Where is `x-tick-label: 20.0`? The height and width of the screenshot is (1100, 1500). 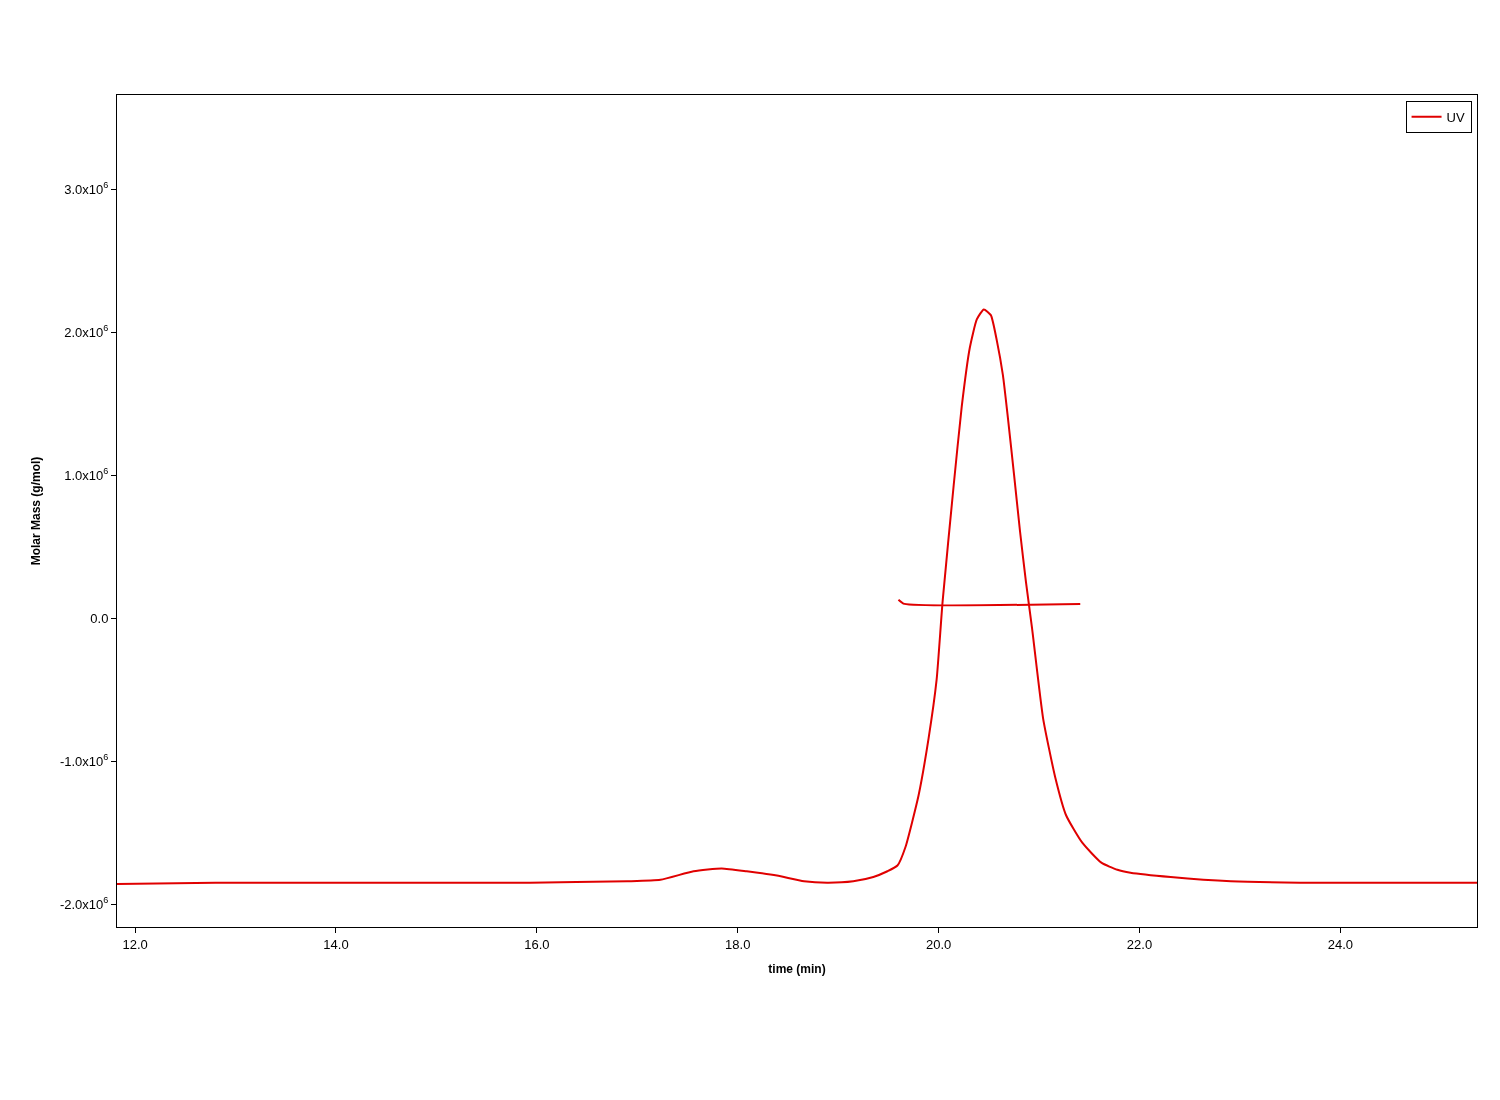 x-tick-label: 20.0 is located at coordinates (938, 944).